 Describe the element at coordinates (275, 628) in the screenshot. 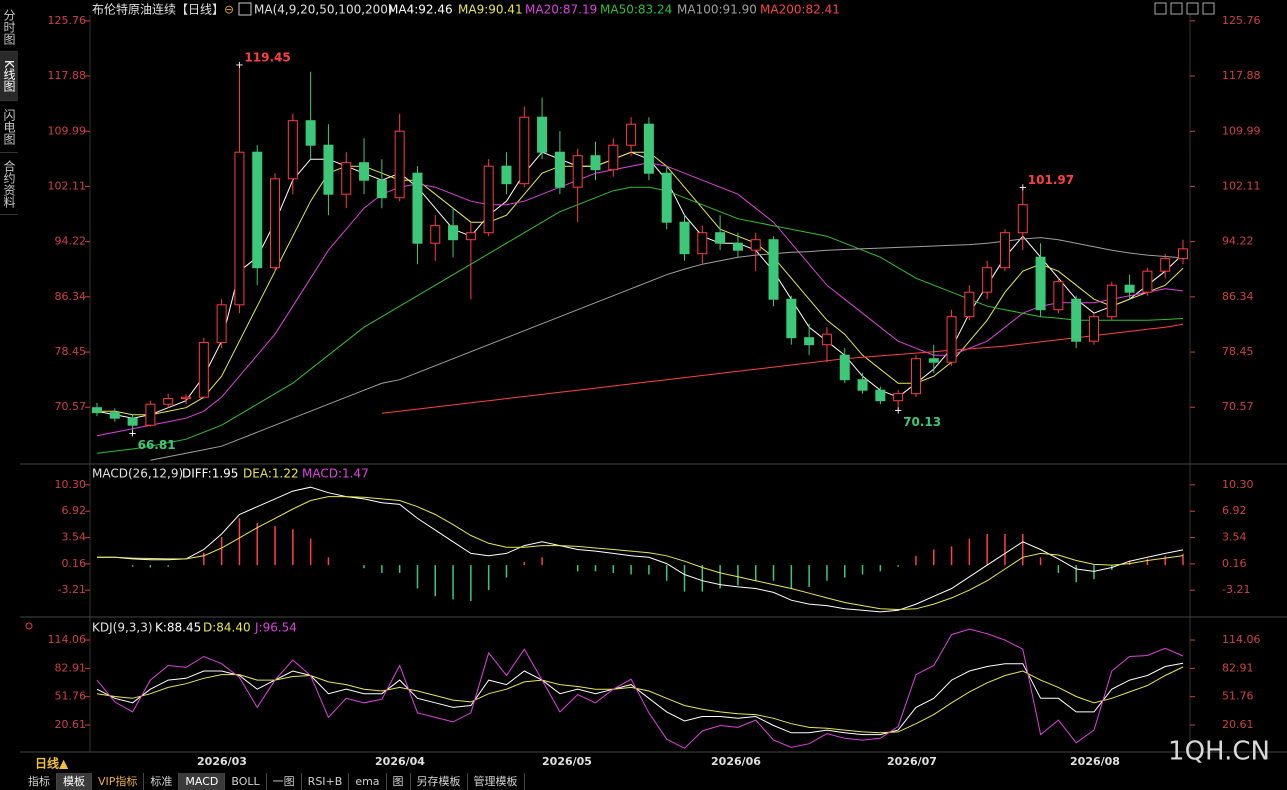

I see `legend-entry: J:96.54` at that location.